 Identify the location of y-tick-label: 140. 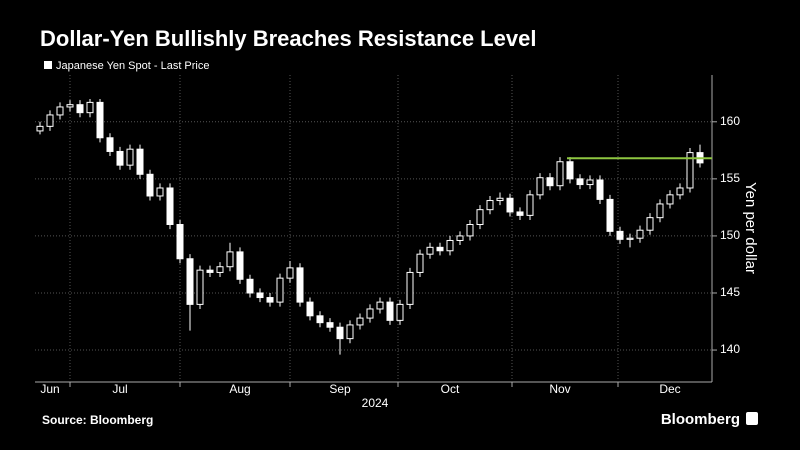
(730, 349).